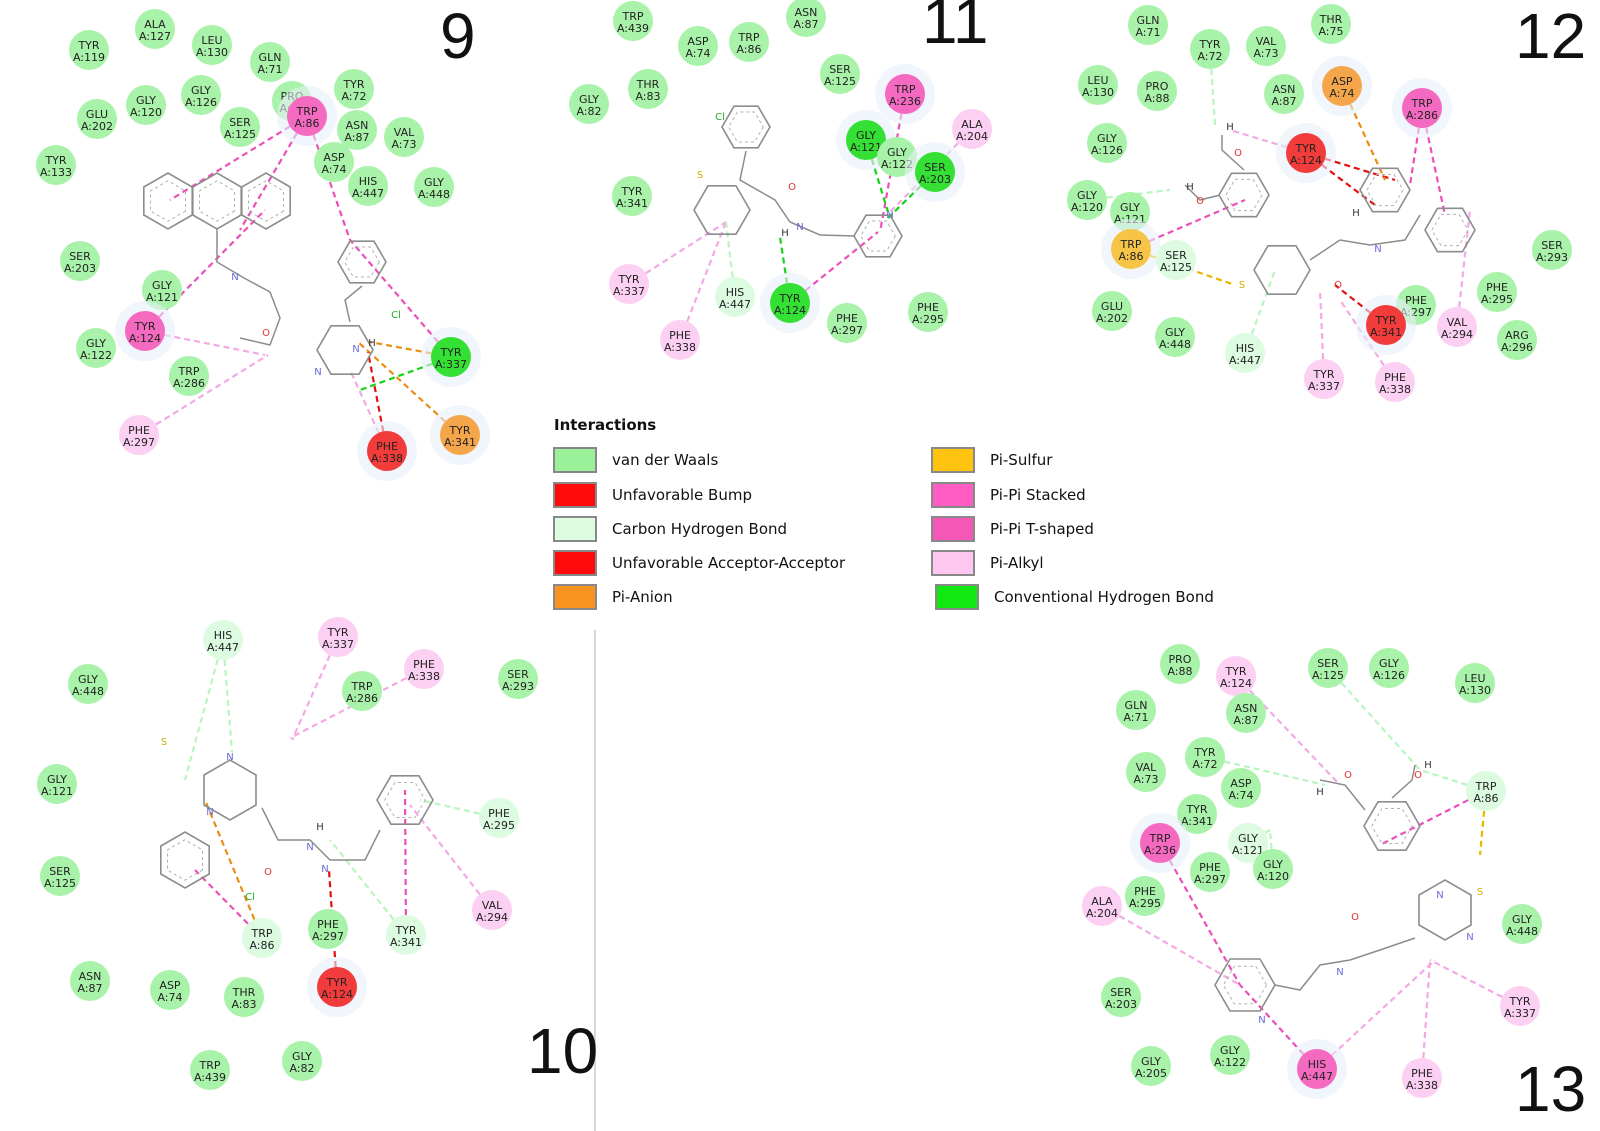  Describe the element at coordinates (1339, 972) in the screenshot. I see `atom-label-nitrogen: N` at that location.